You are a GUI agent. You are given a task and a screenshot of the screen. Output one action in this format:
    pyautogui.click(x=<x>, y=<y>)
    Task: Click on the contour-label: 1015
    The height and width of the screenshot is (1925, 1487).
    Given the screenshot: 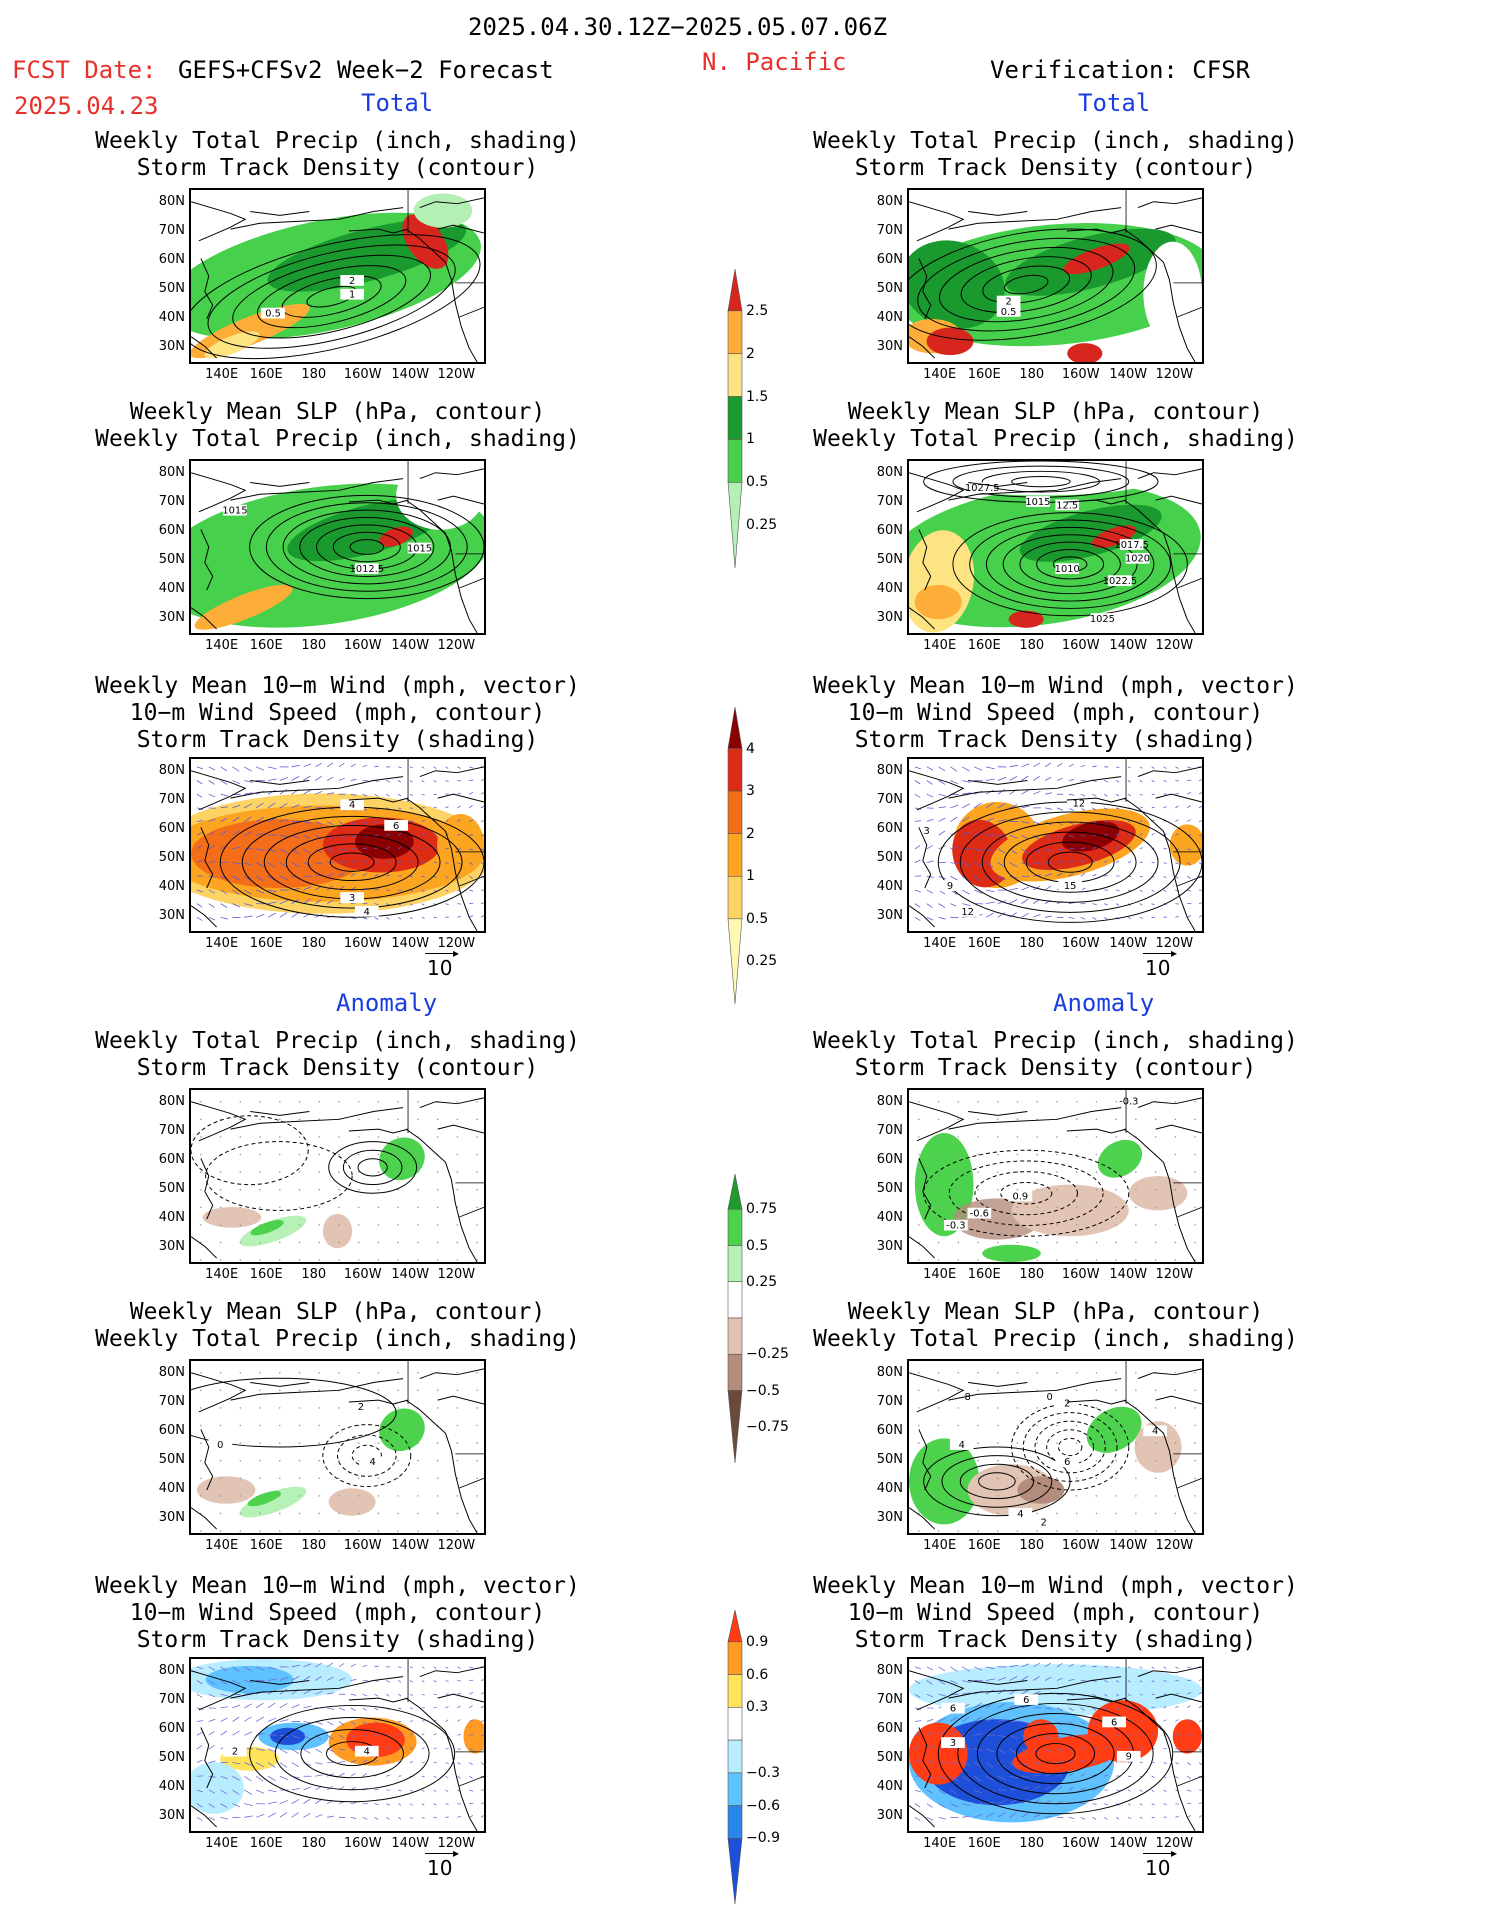 What is the action you would take?
    pyautogui.click(x=419, y=548)
    